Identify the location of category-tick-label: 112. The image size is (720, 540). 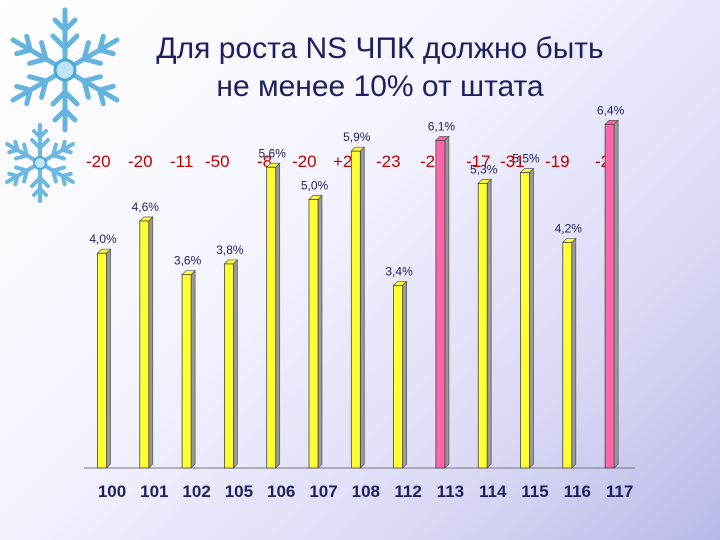
(407, 491).